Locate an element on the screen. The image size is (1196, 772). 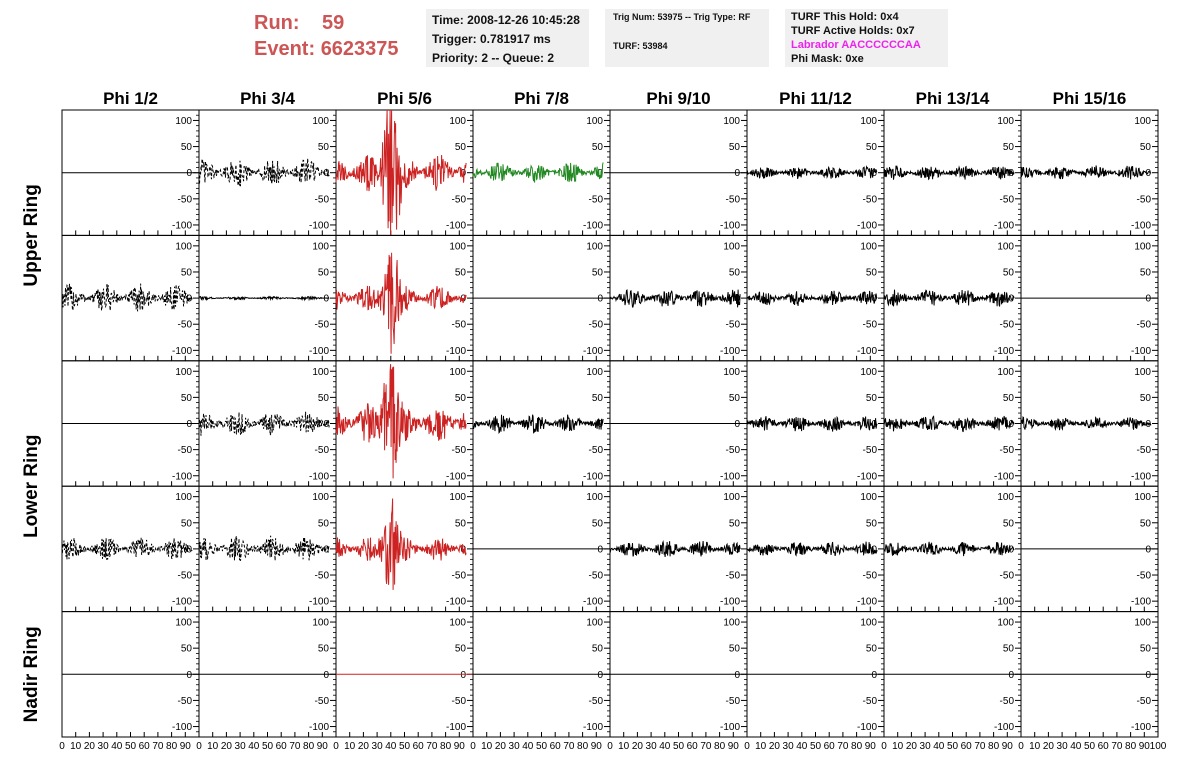
ring-label: Nadir Ring is located at coordinates (31, 674).